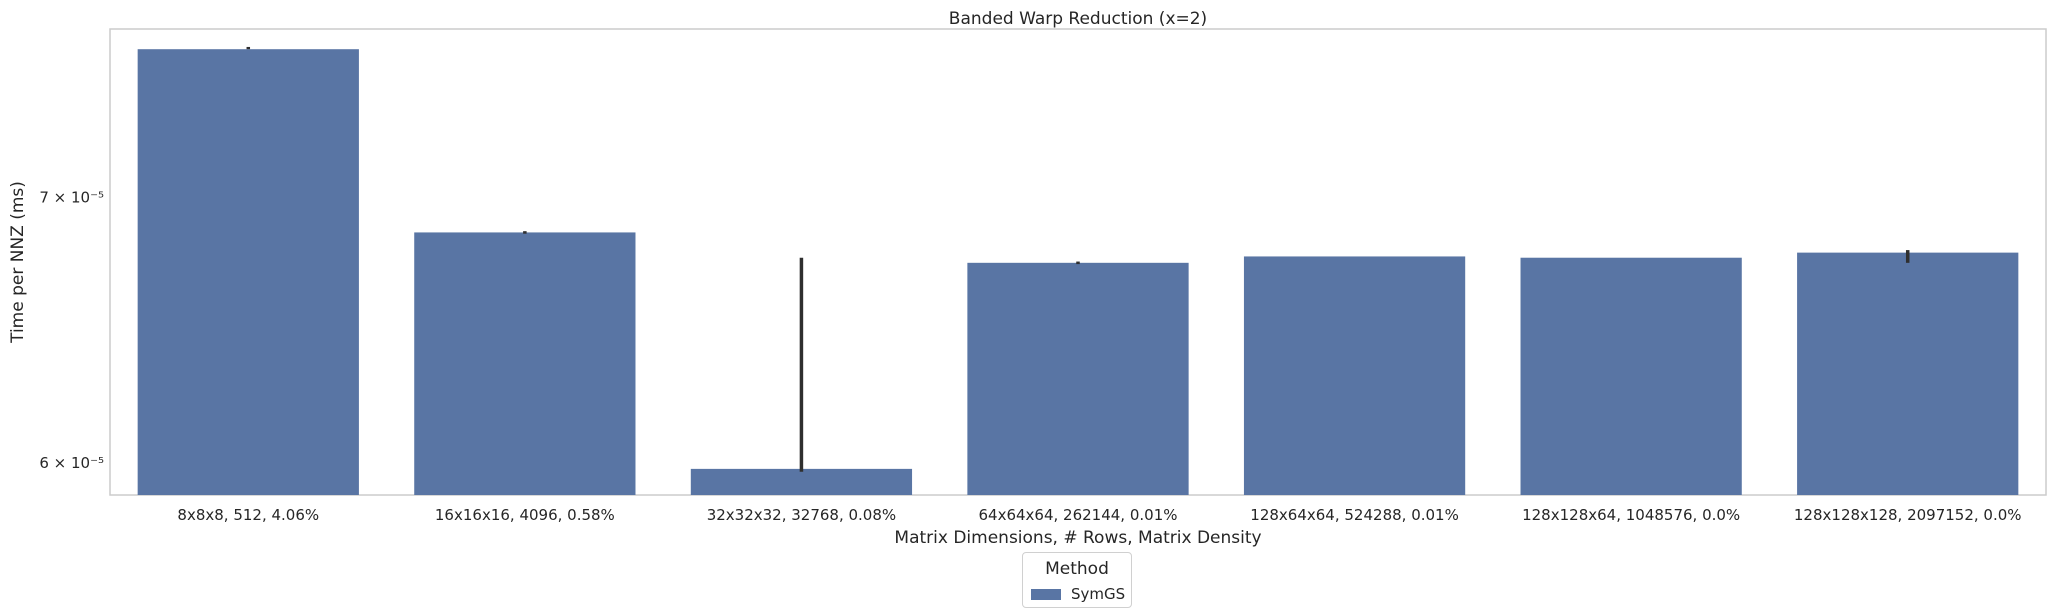 The width and height of the screenshot is (2056, 616). Describe the element at coordinates (248, 515) in the screenshot. I see `x-tick-label-0: 8x8x8, 512, 4.06%` at that location.